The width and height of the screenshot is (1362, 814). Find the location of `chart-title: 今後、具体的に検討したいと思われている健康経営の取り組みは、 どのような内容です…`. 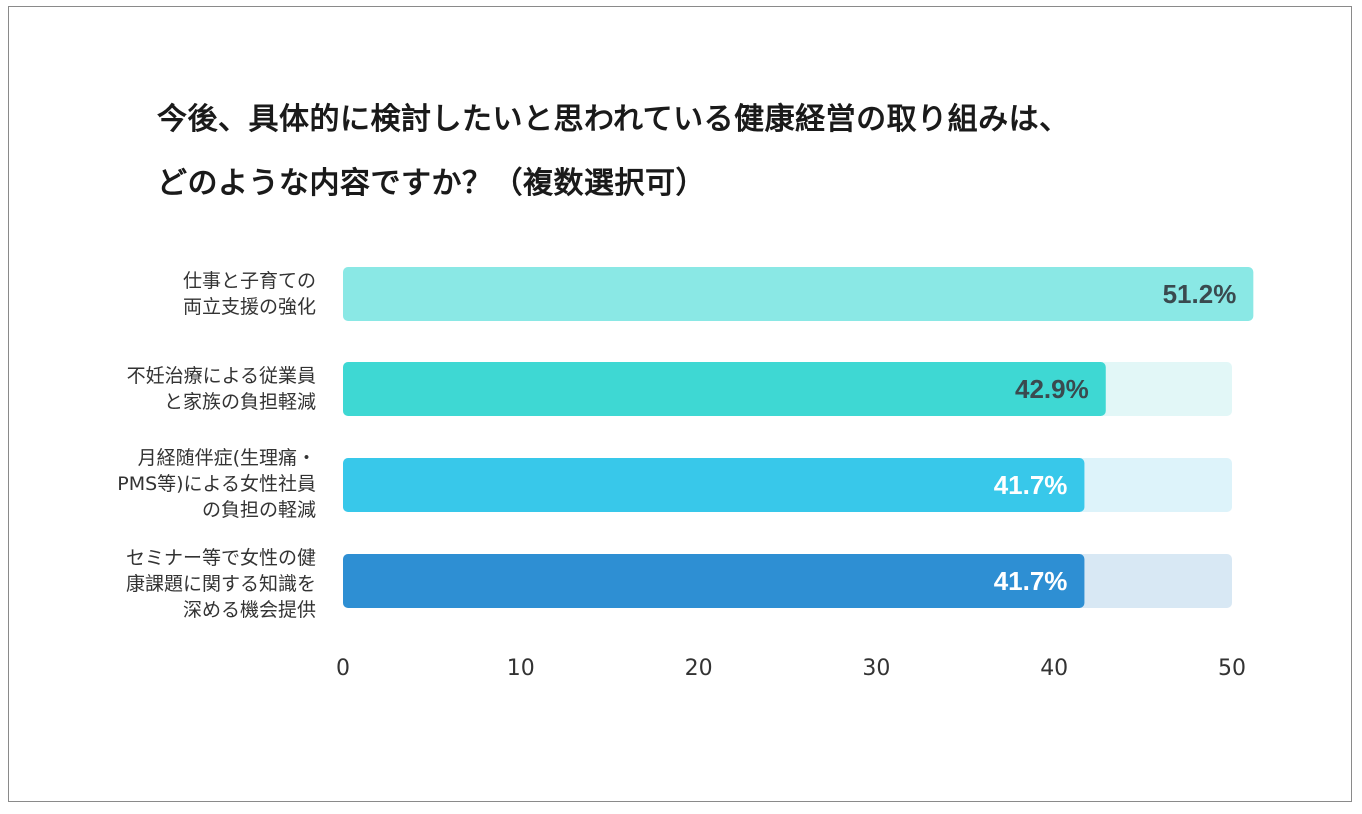

chart-title: 今後、具体的に検討したいと思われている健康経営の取り組みは、 どのような内容です… is located at coordinates (707, 152).